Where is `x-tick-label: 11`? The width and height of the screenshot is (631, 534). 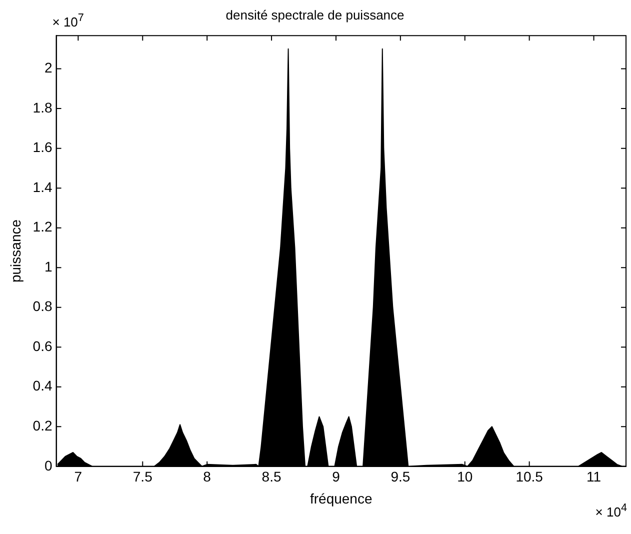
x-tick-label: 11 is located at coordinates (594, 476).